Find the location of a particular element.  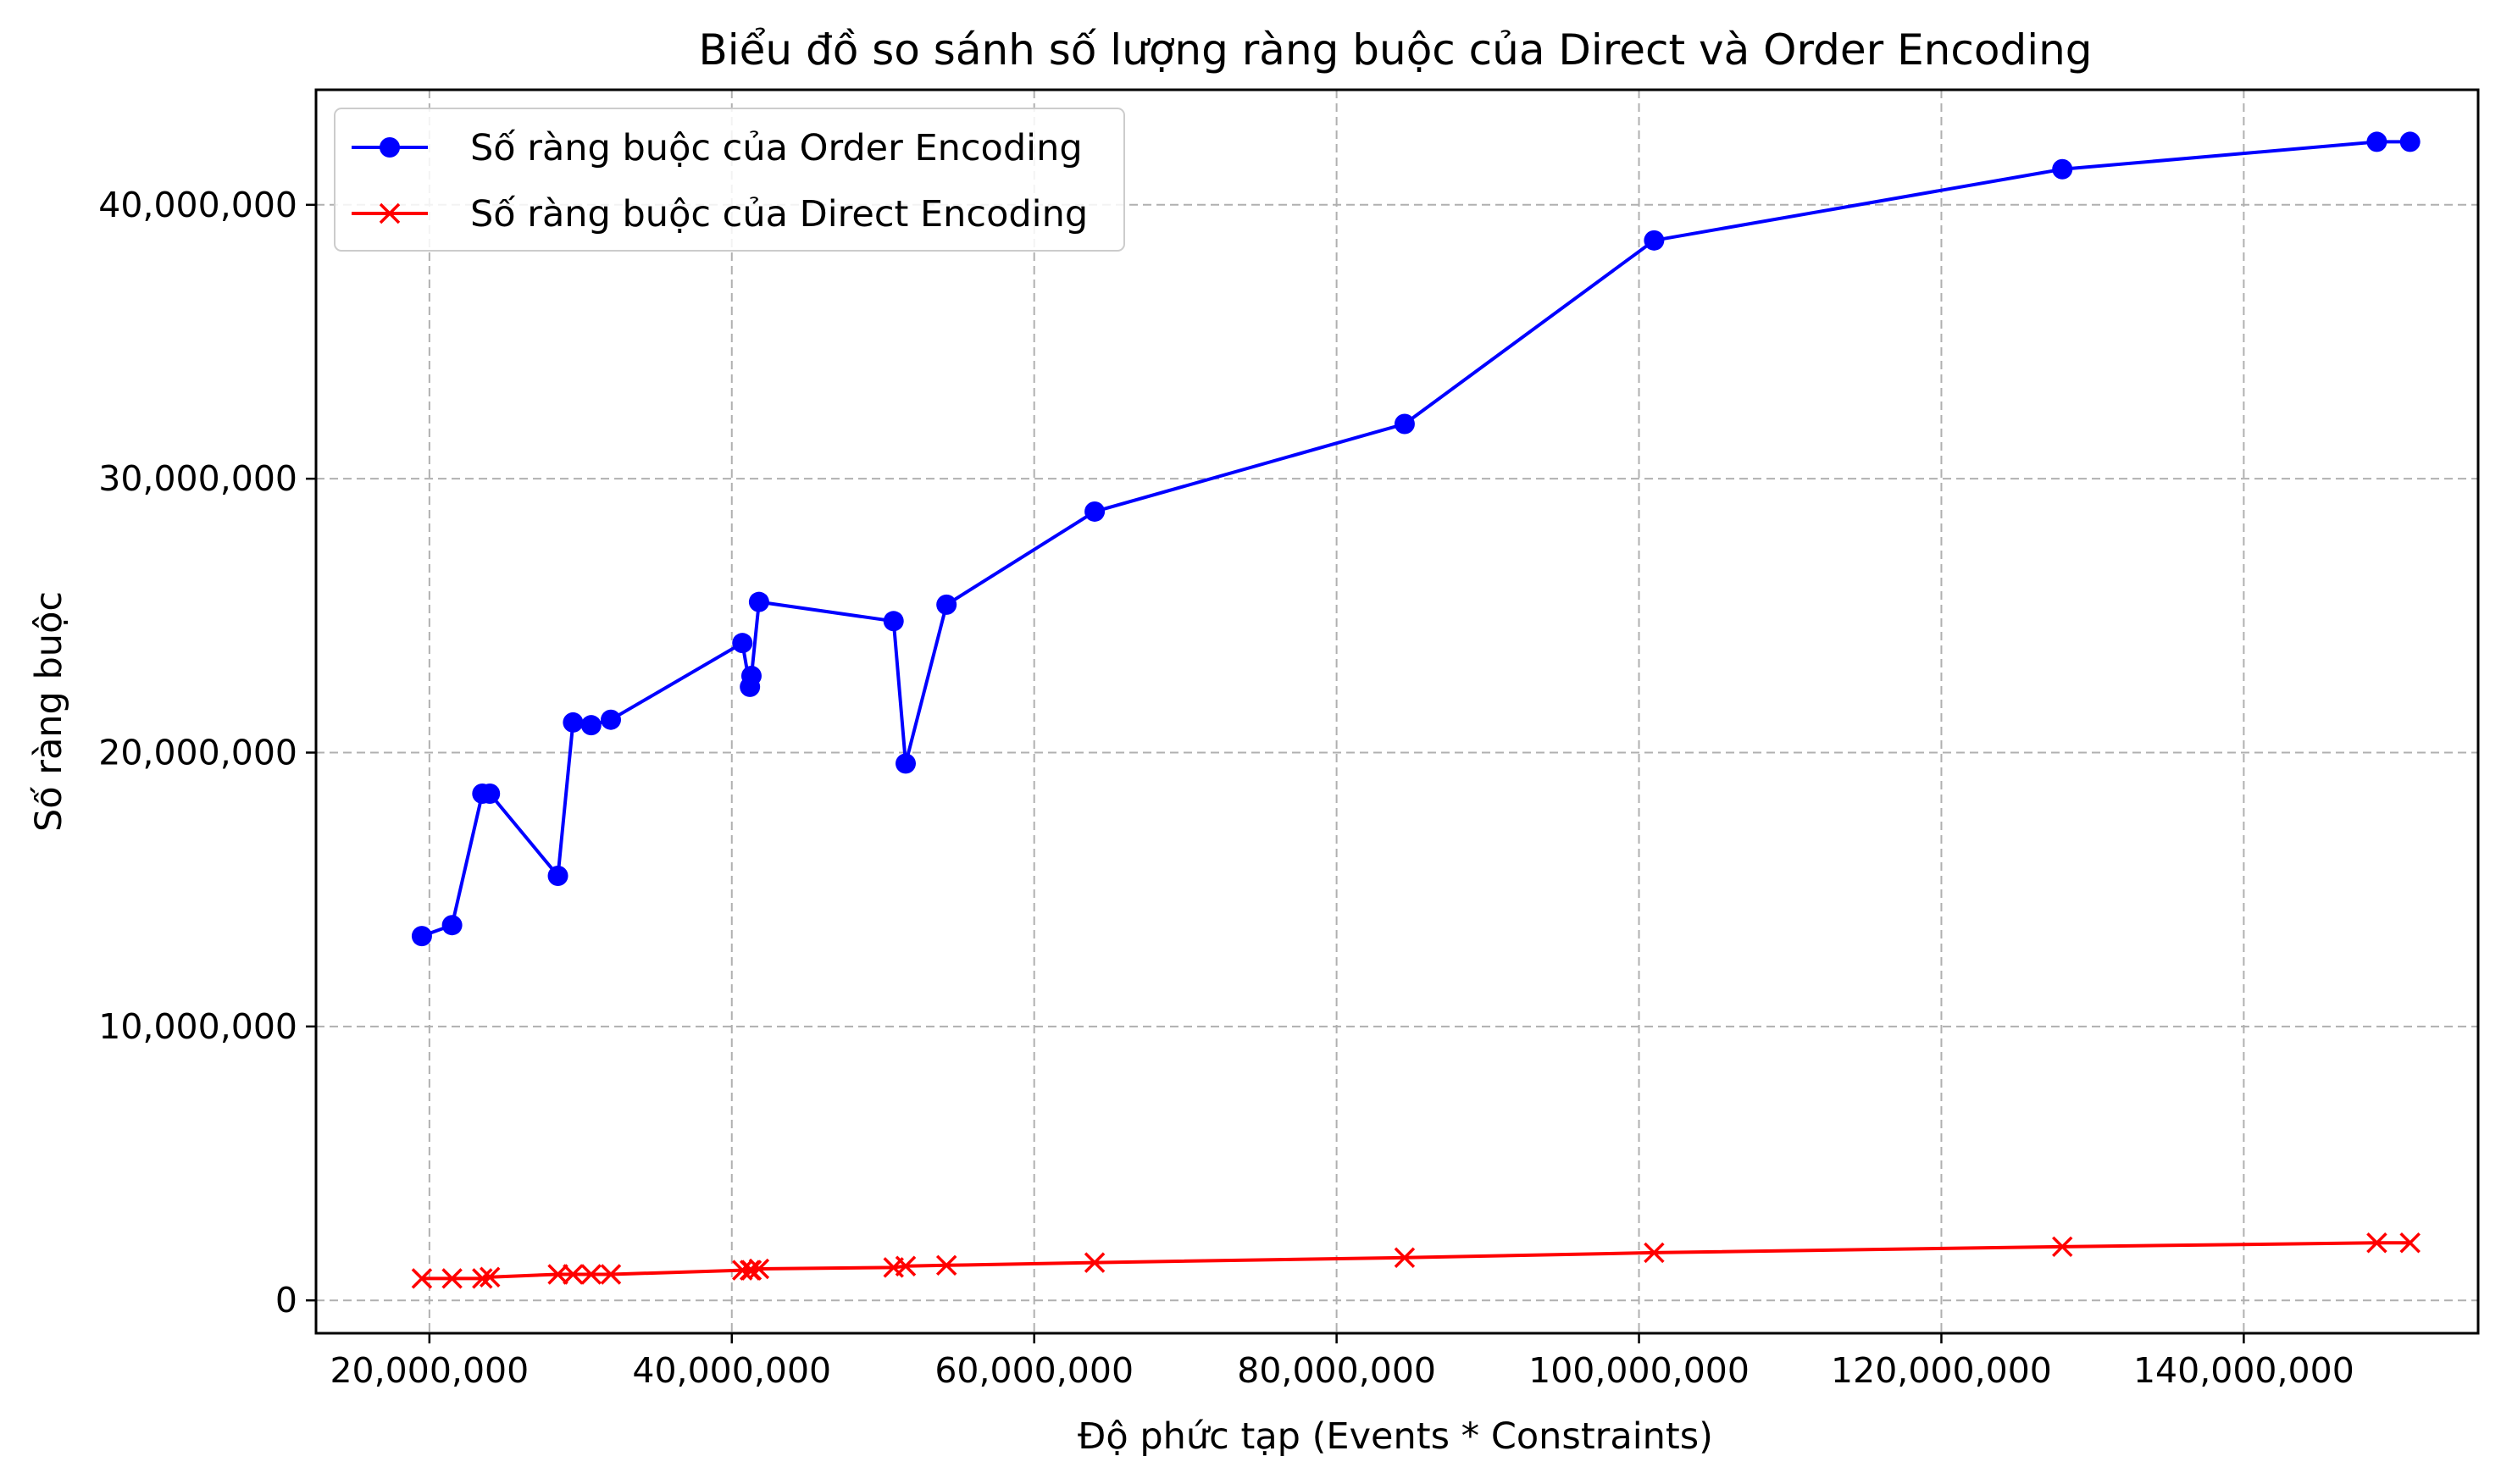

x-tick-label: 100,000,000 is located at coordinates (1639, 1370).